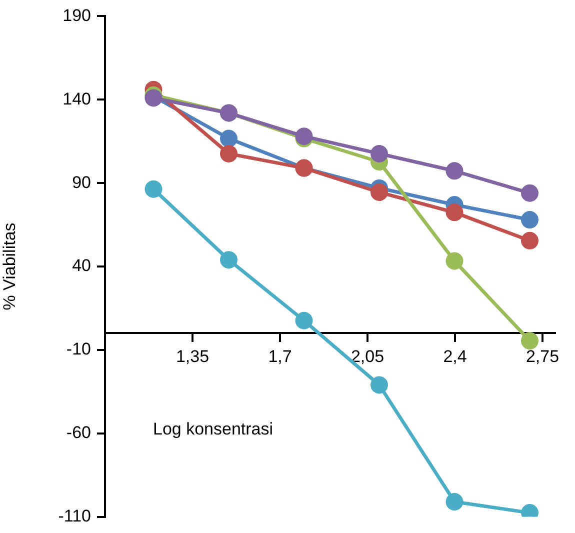 The height and width of the screenshot is (533, 575). Describe the element at coordinates (9, 266) in the screenshot. I see `y-axis-title: % Viabilitas` at that location.